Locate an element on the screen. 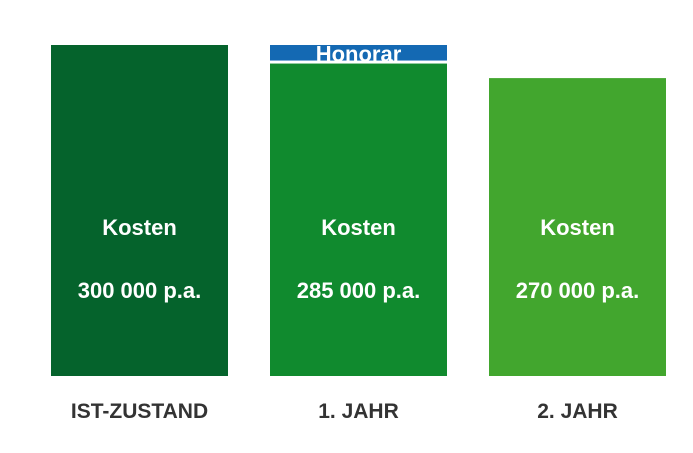 Image resolution: width=693 pixels, height=453 pixels. honorar-label-2: Honorar is located at coordinates (359, 53).